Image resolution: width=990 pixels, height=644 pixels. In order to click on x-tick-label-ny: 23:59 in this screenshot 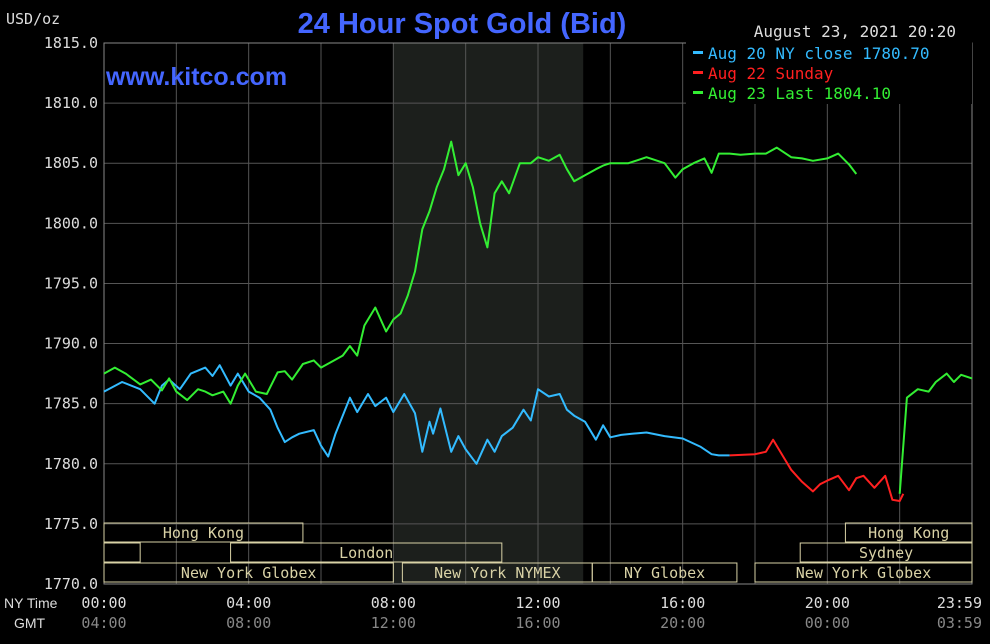, I will do `click(959, 603)`.